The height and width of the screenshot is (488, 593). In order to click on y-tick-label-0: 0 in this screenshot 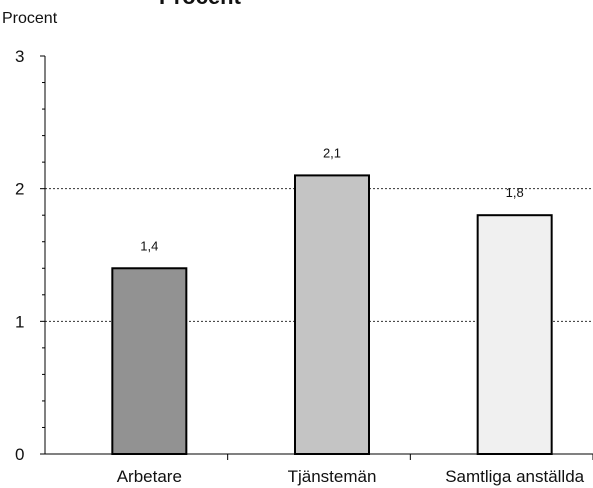, I will do `click(19, 454)`.